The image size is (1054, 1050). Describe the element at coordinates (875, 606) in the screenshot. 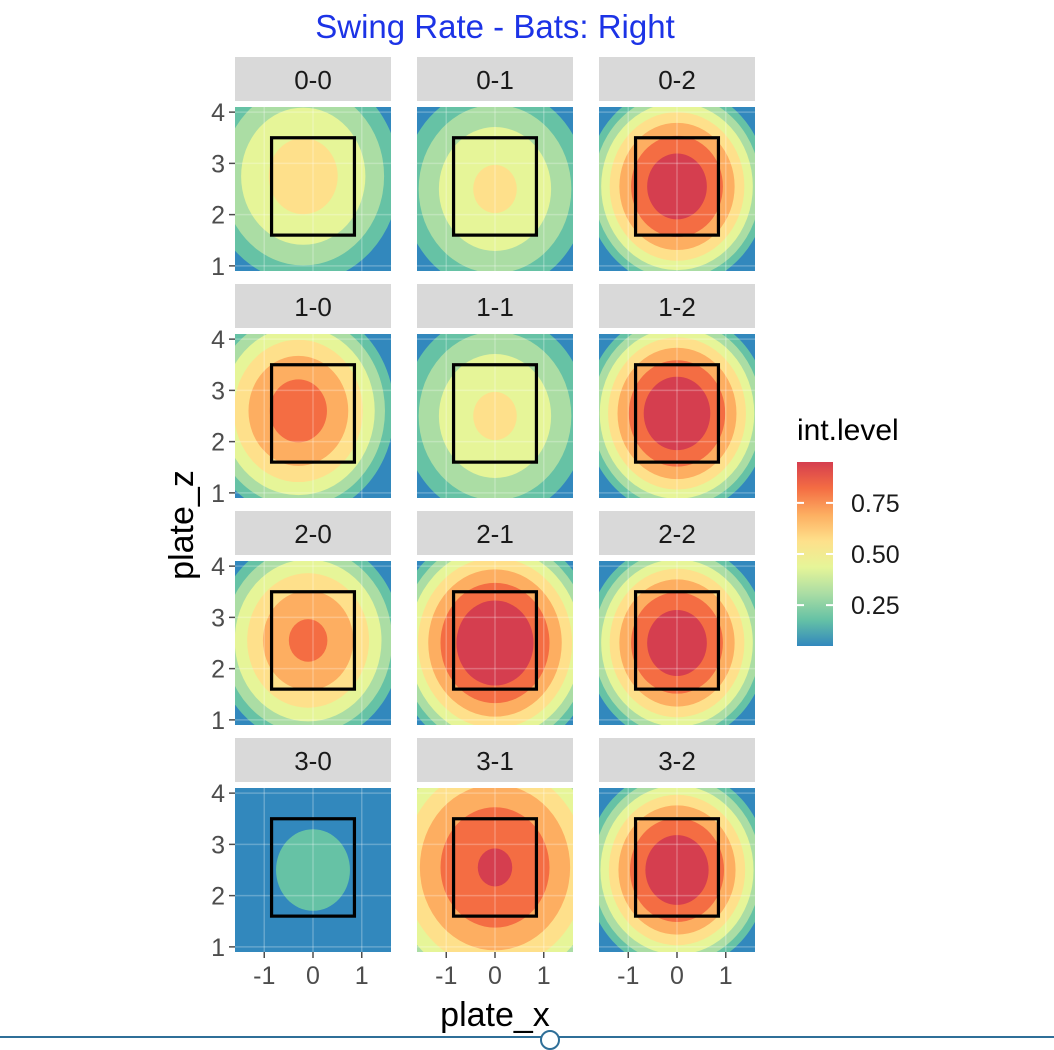

I see `legend-tick-label: 0.25` at that location.